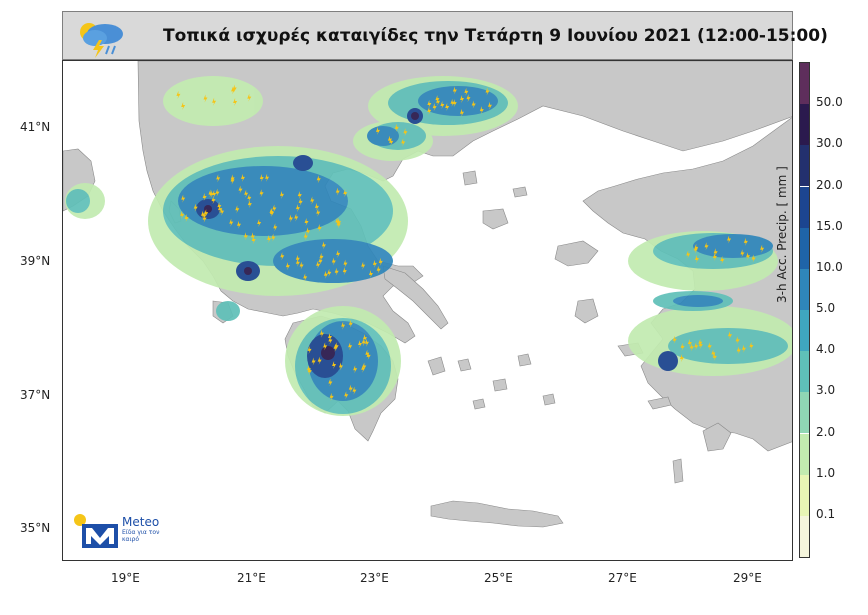 The height and width of the screenshot is (615, 868). Describe the element at coordinates (782, 234) in the screenshot. I see `colorbar-title: 3-h Acc. Precip. [ mm ]` at that location.